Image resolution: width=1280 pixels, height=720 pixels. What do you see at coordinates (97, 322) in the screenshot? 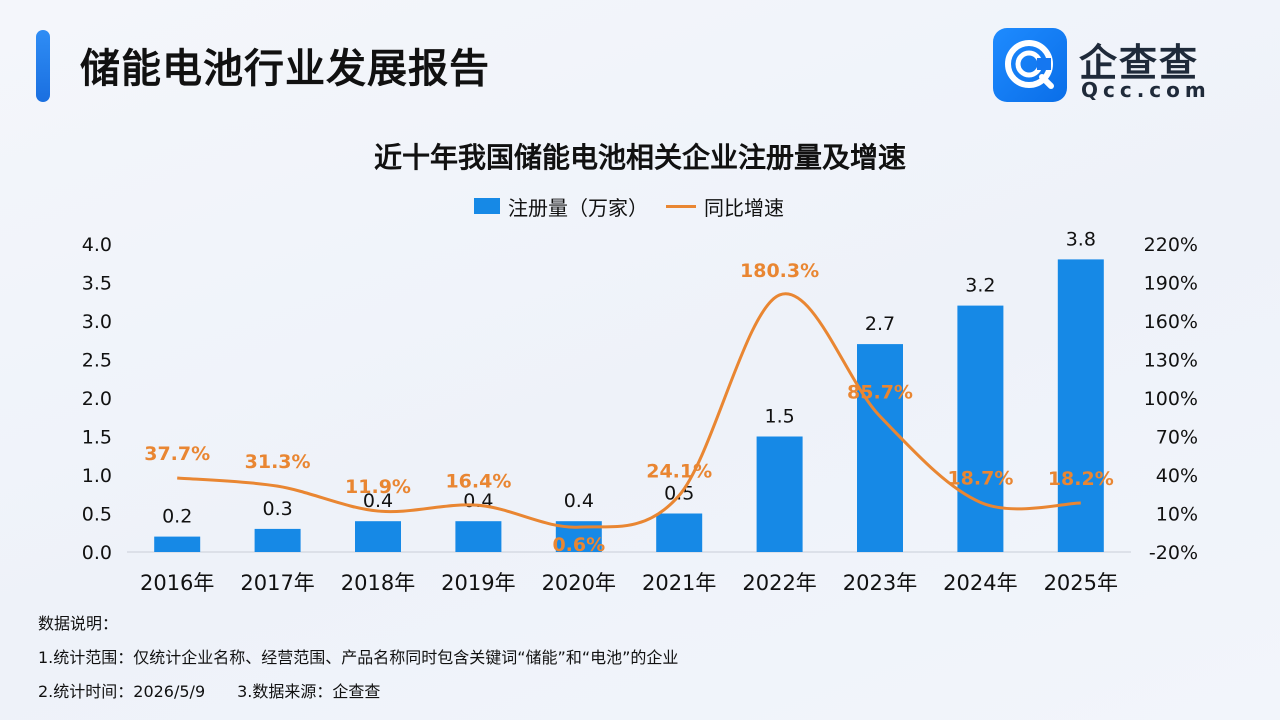
I see `y-left-tick-label: 3.0` at bounding box center [97, 322].